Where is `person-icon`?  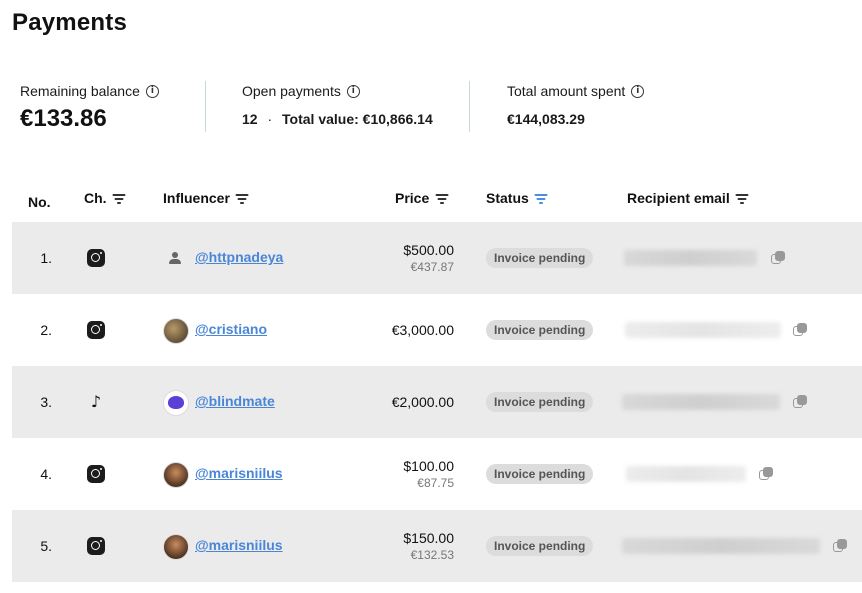
person-icon is located at coordinates (175, 258).